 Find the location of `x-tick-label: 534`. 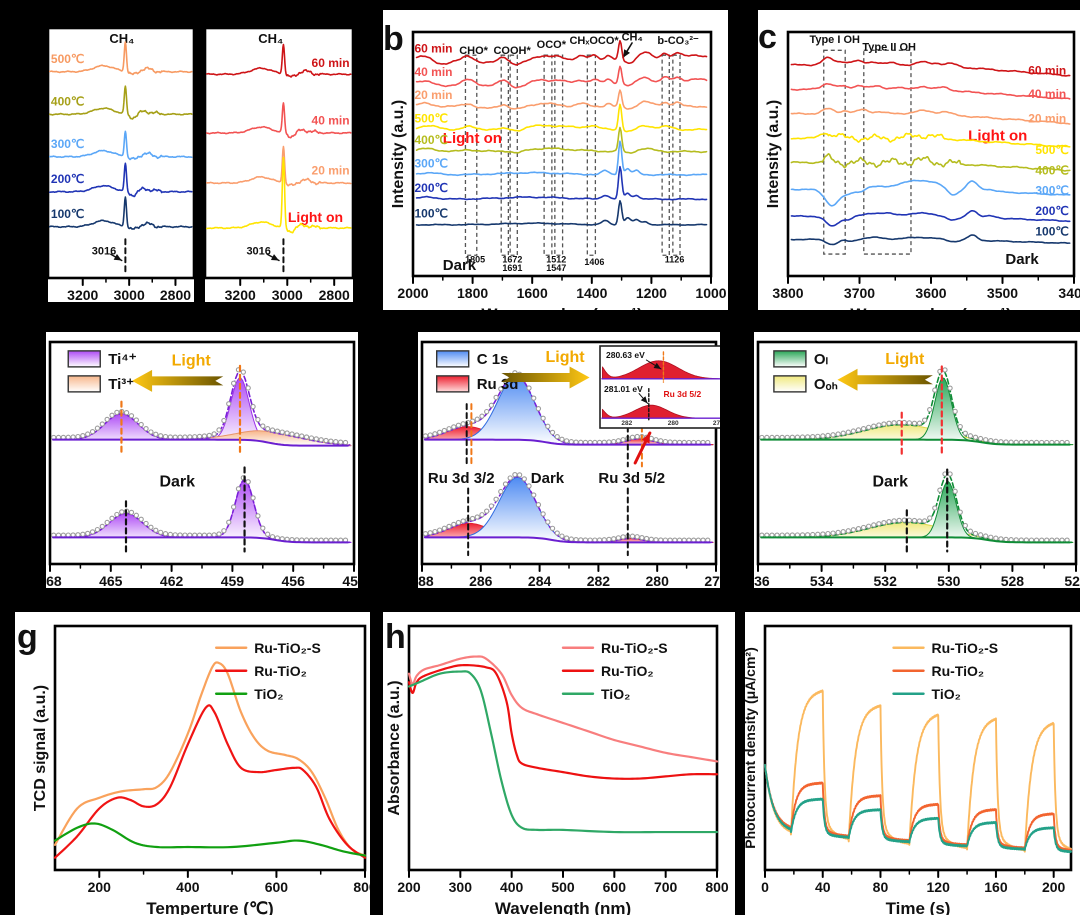

x-tick-label: 534 is located at coordinates (822, 580).